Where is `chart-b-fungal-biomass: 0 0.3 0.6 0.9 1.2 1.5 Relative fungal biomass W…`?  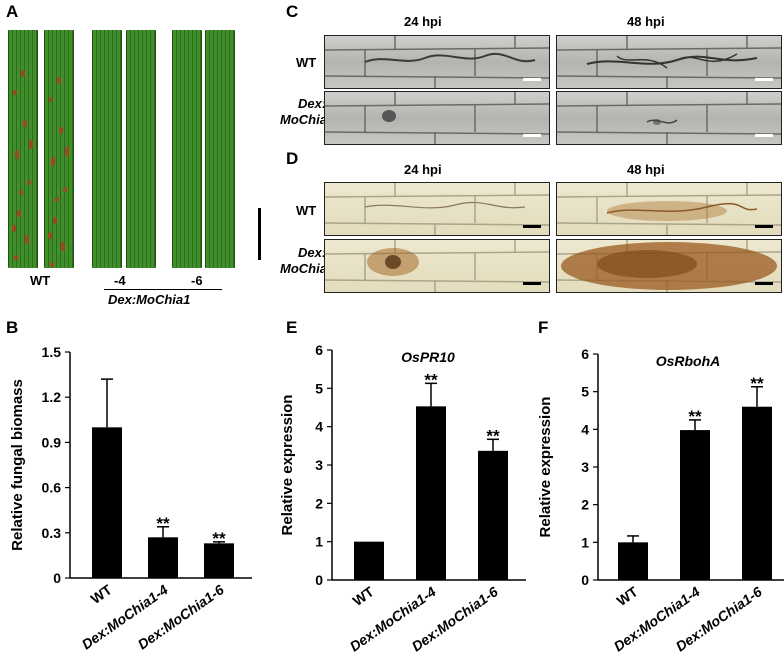 chart-b-fungal-biomass: 0 0.3 0.6 0.9 1.2 1.5 Relative fungal biomass W… is located at coordinates (130, 498).